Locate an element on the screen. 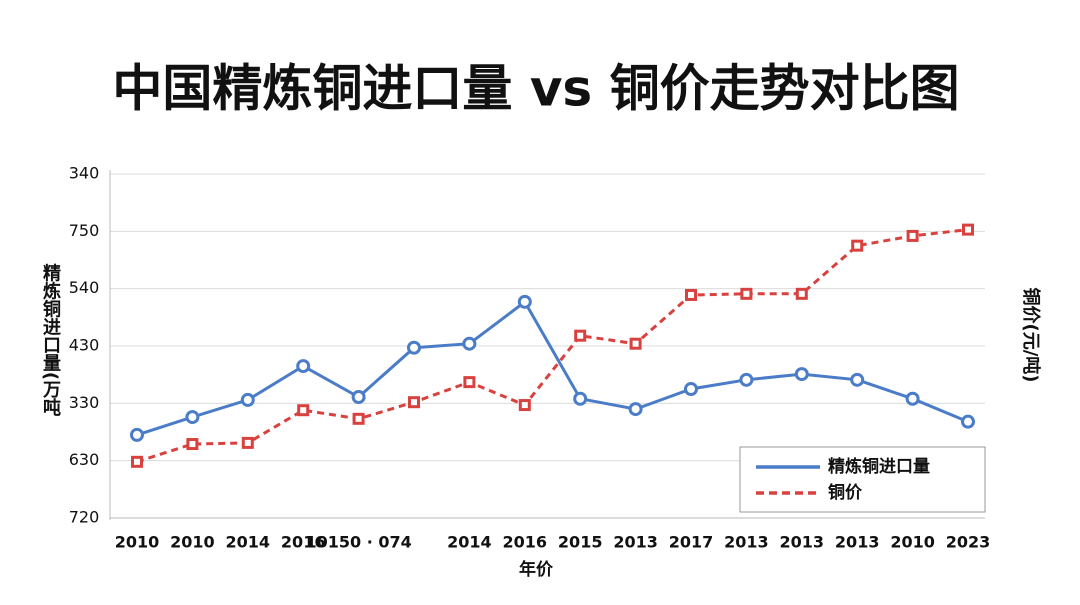 The image size is (1080, 605). y-tick-label: 540 is located at coordinates (84, 287).